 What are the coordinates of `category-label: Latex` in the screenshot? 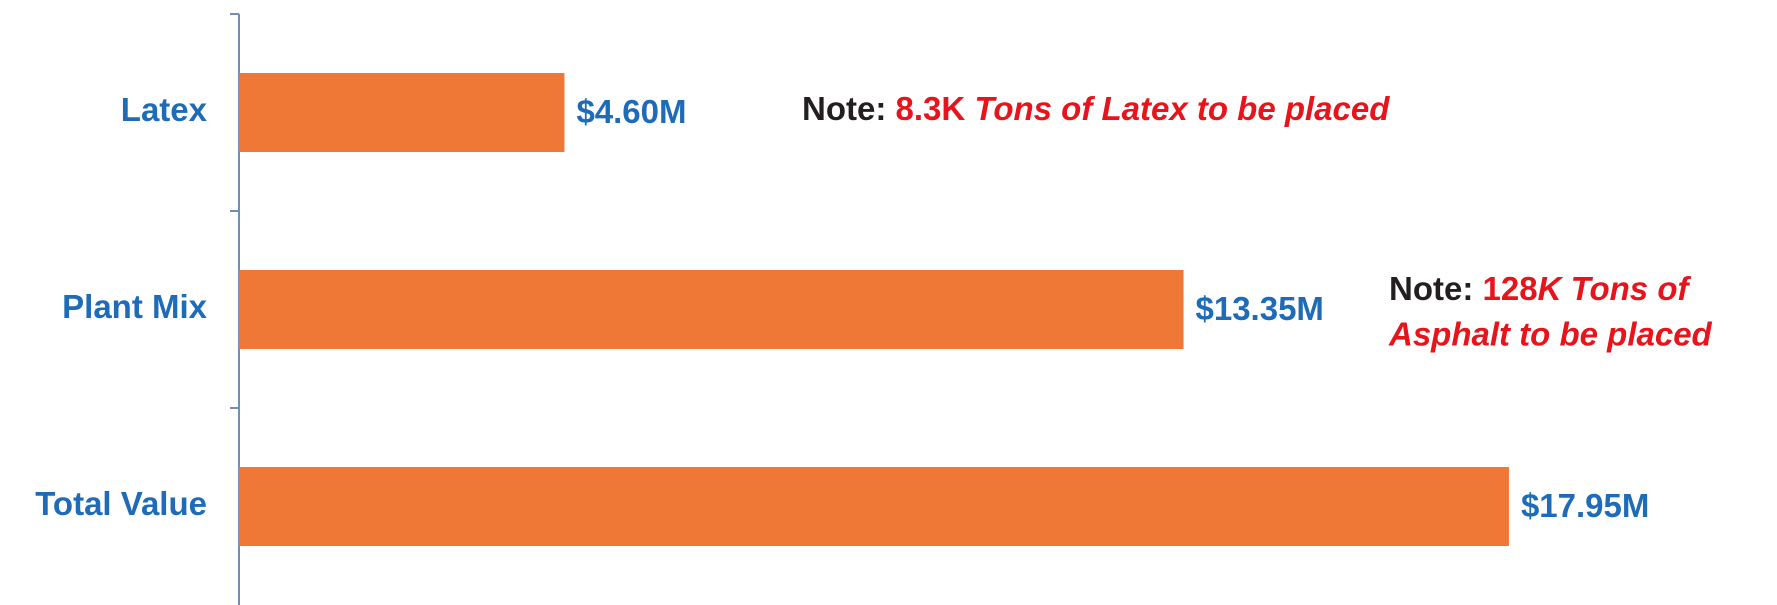 It's located at (164, 109).